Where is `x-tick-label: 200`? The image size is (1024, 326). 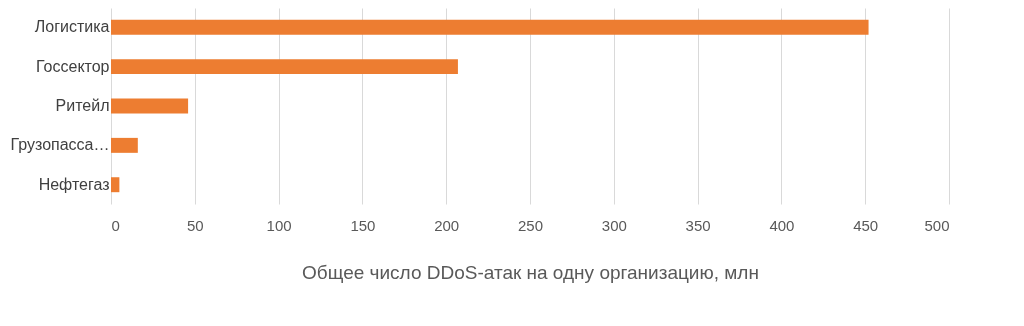
x-tick-label: 200 is located at coordinates (447, 225).